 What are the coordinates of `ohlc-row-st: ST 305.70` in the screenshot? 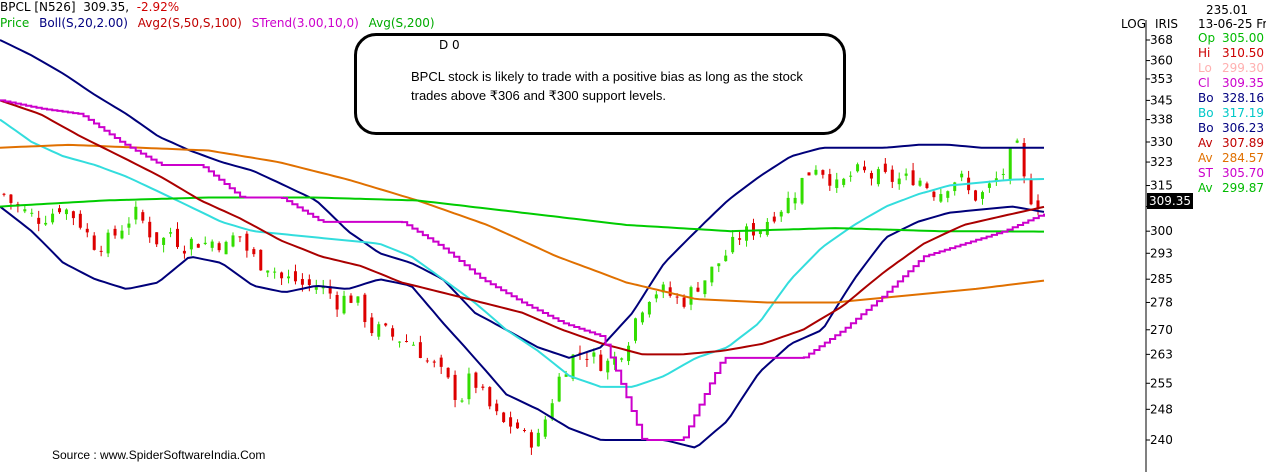 It's located at (1231, 173).